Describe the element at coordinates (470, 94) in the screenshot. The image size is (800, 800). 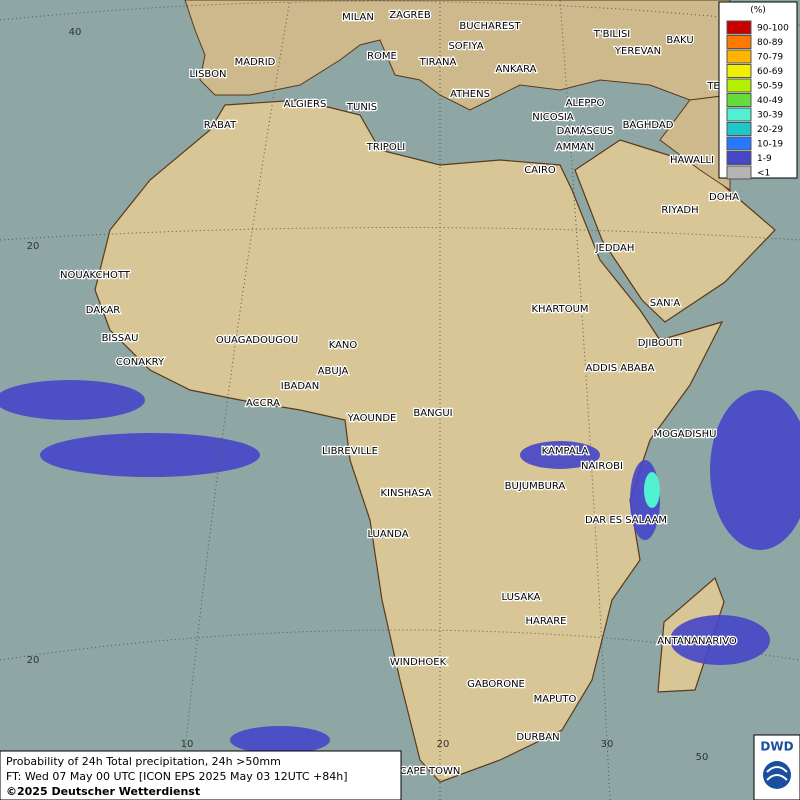
I see `city-label: ATHENS` at that location.